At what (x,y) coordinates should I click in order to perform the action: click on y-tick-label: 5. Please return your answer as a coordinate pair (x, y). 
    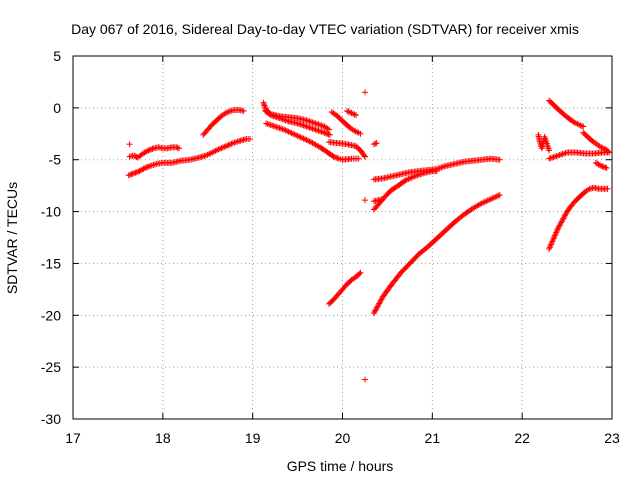
    Looking at the image, I should click on (57, 56).